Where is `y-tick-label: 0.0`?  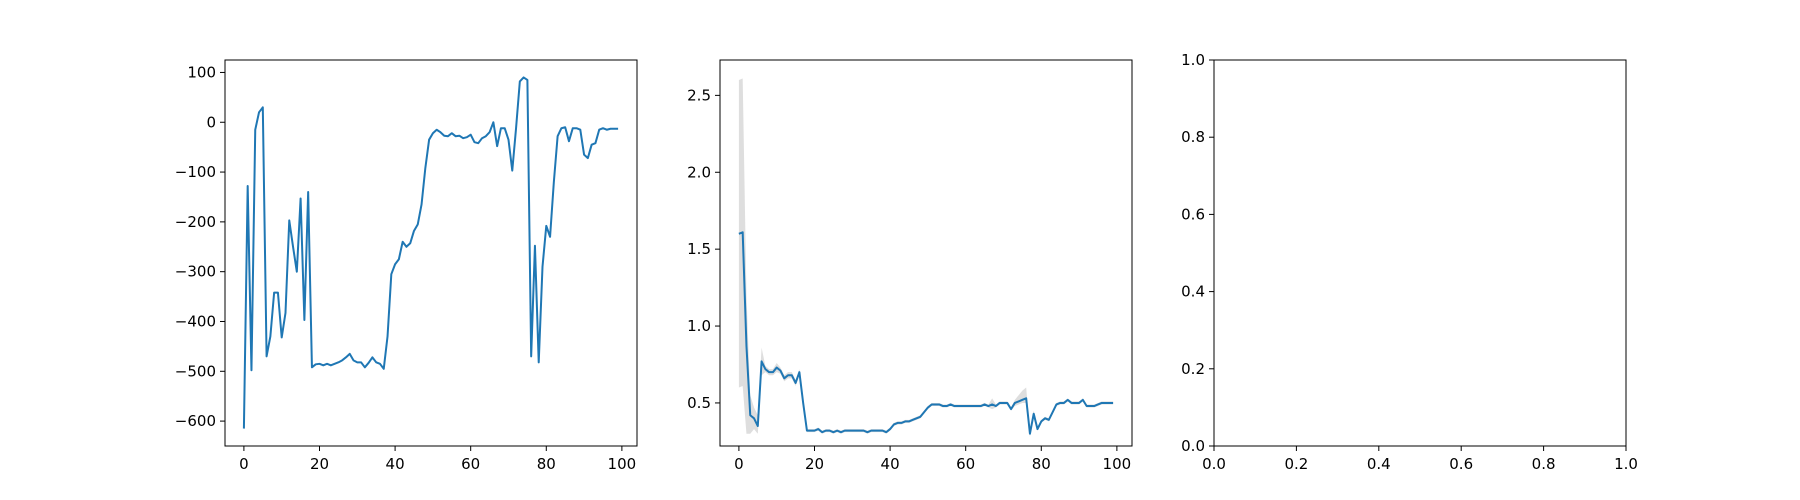 y-tick-label: 0.0 is located at coordinates (1193, 446).